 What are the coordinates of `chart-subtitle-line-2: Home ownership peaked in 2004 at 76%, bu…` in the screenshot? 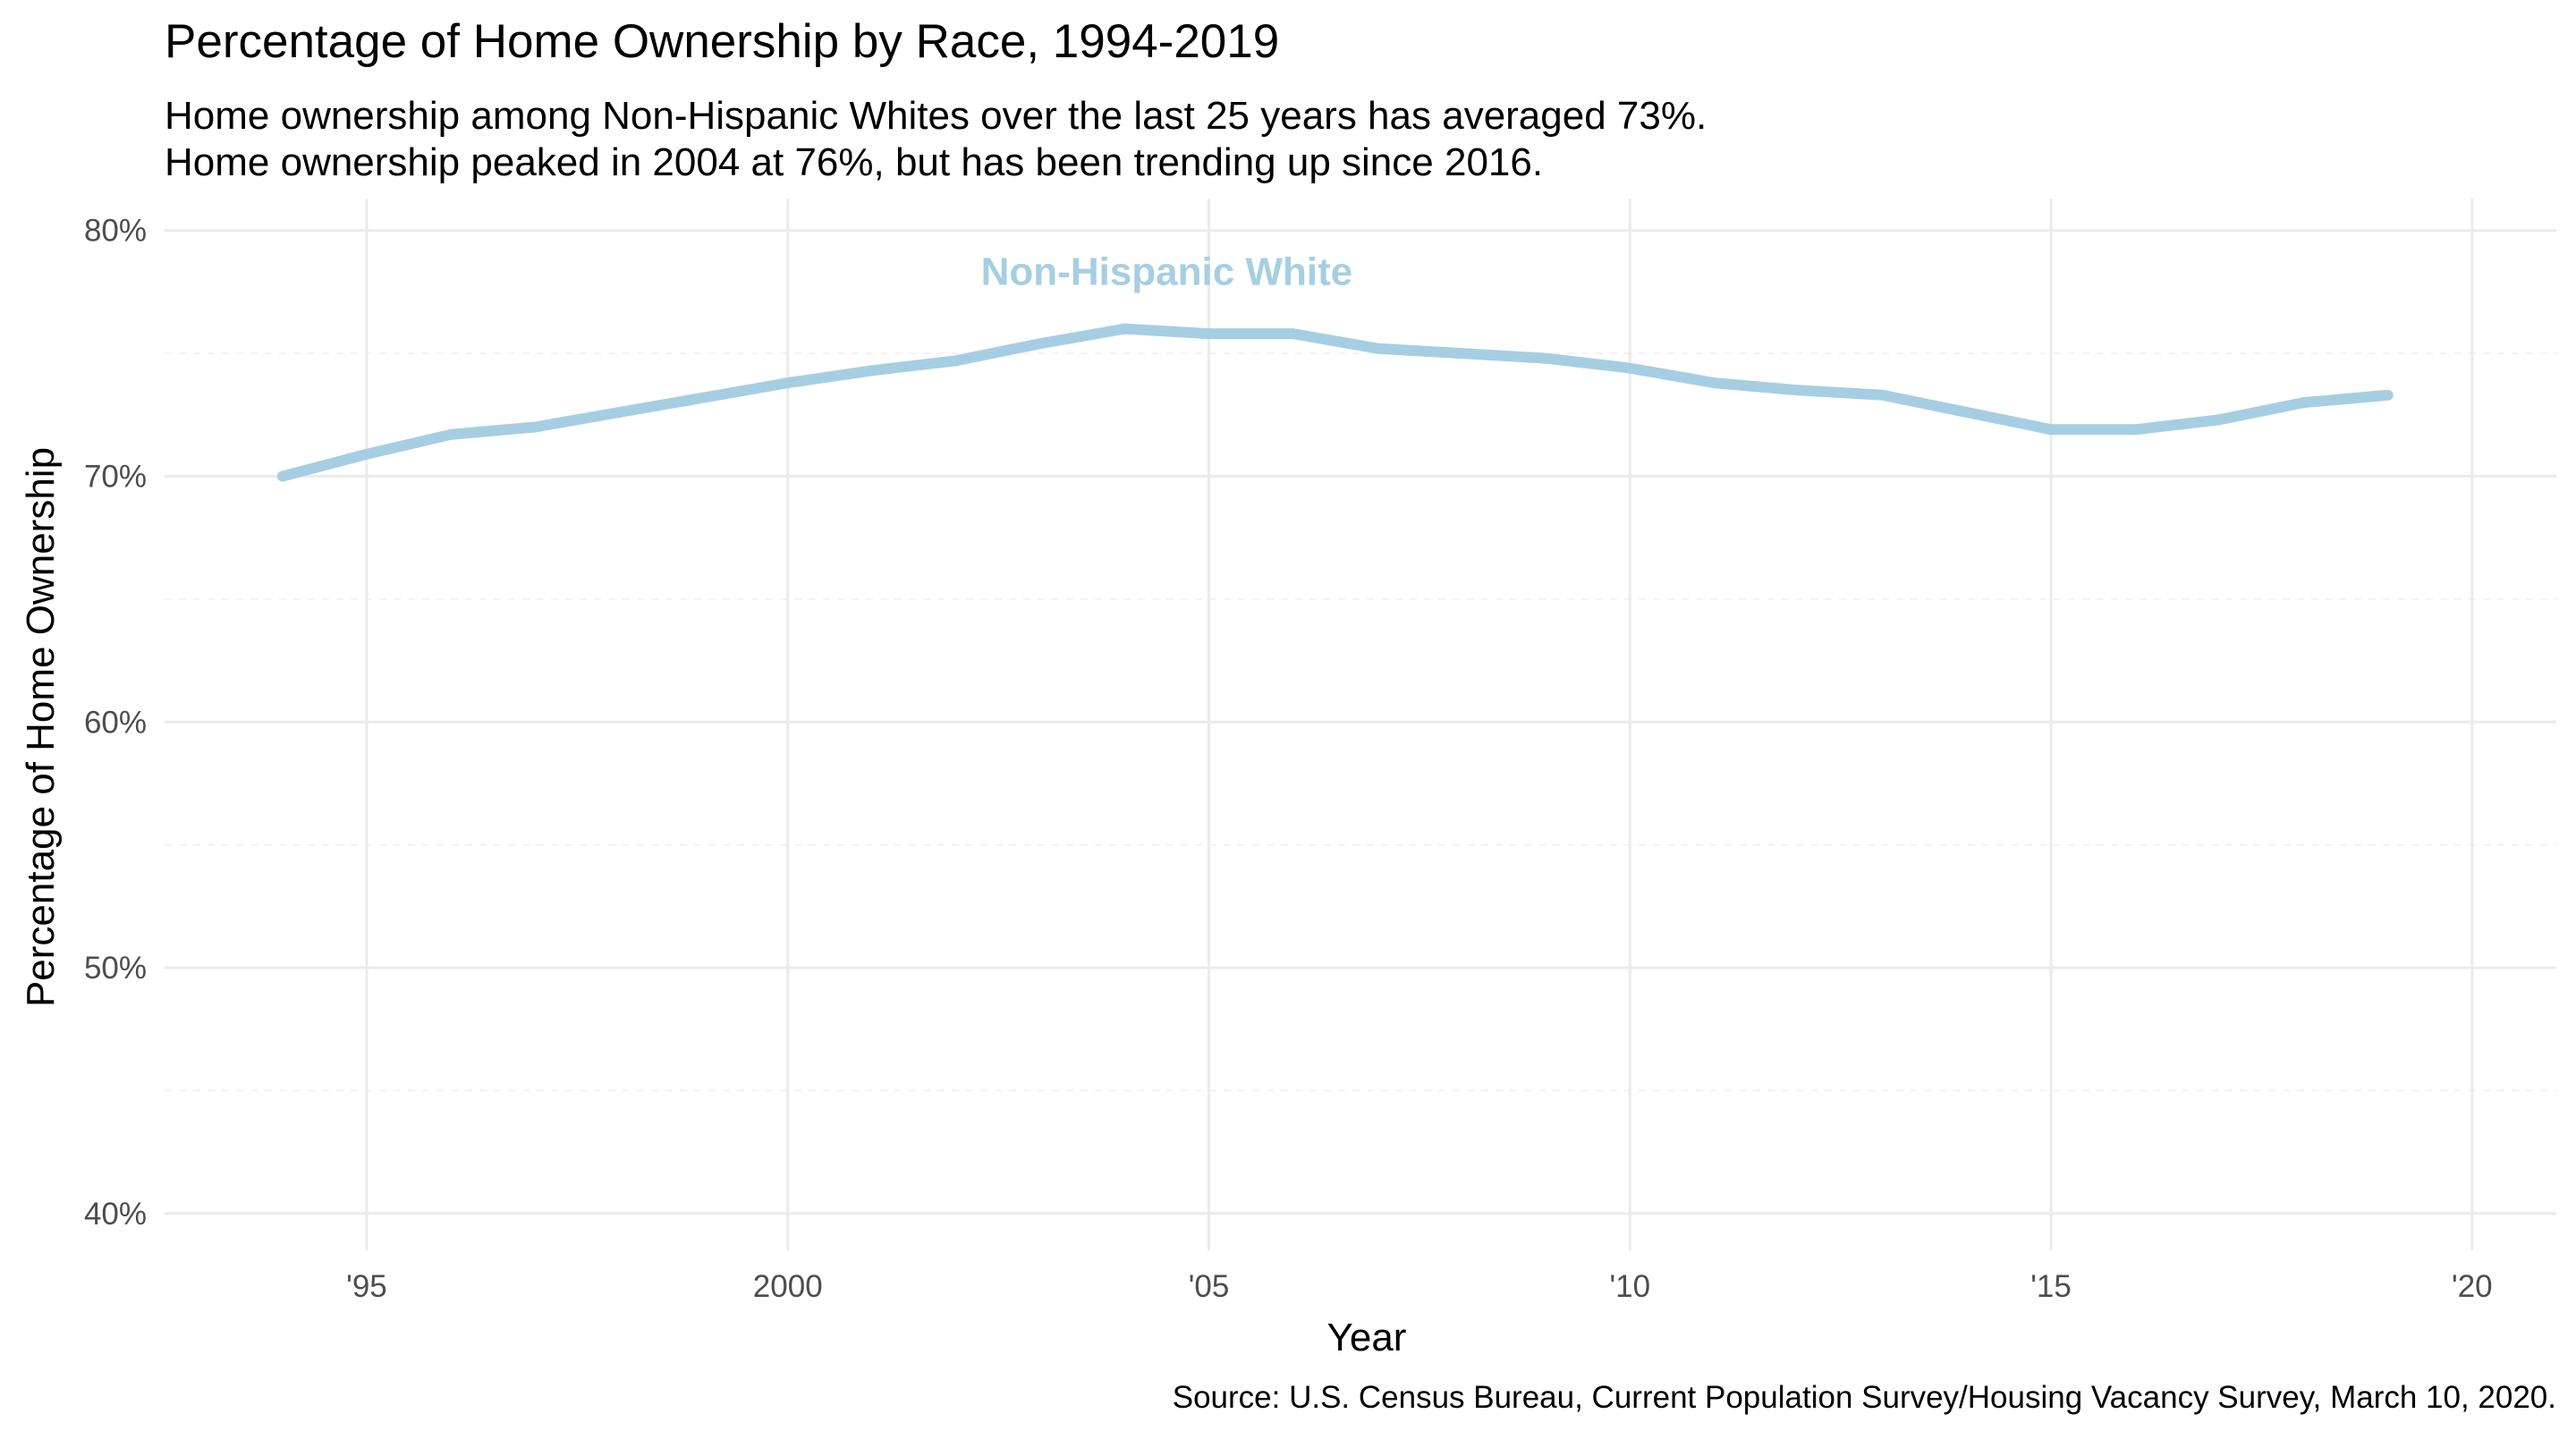 It's located at (854, 162).